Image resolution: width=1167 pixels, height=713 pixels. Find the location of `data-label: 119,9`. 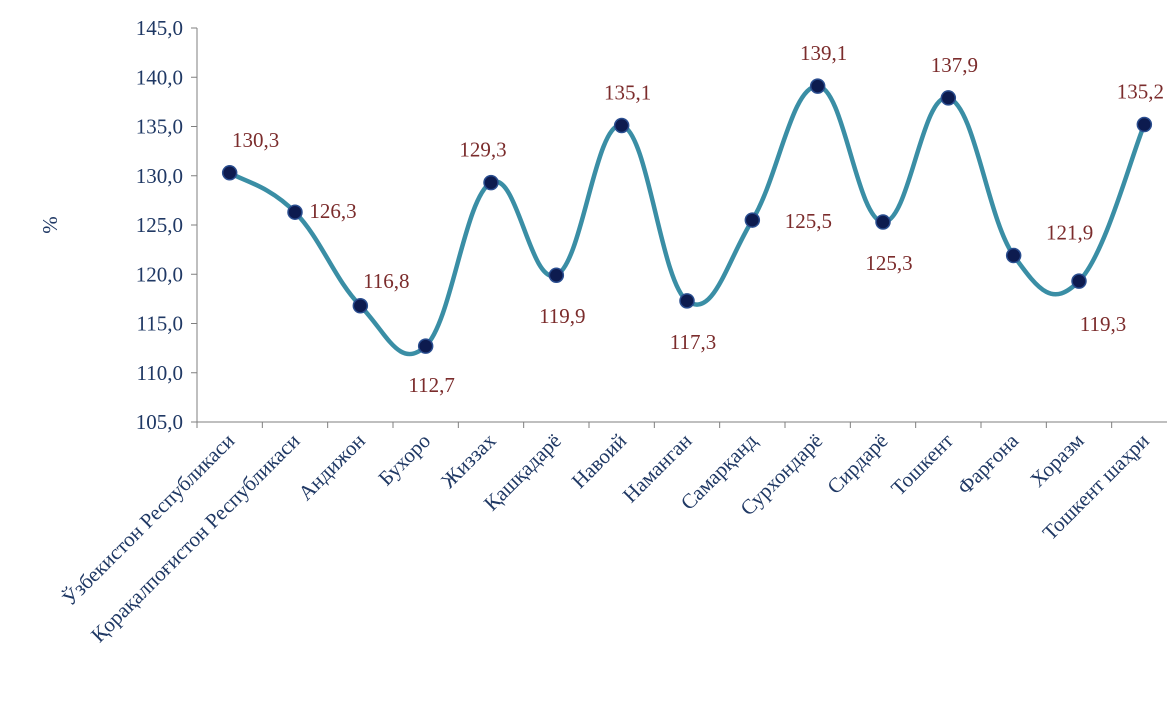

data-label: 119,9 is located at coordinates (562, 316).